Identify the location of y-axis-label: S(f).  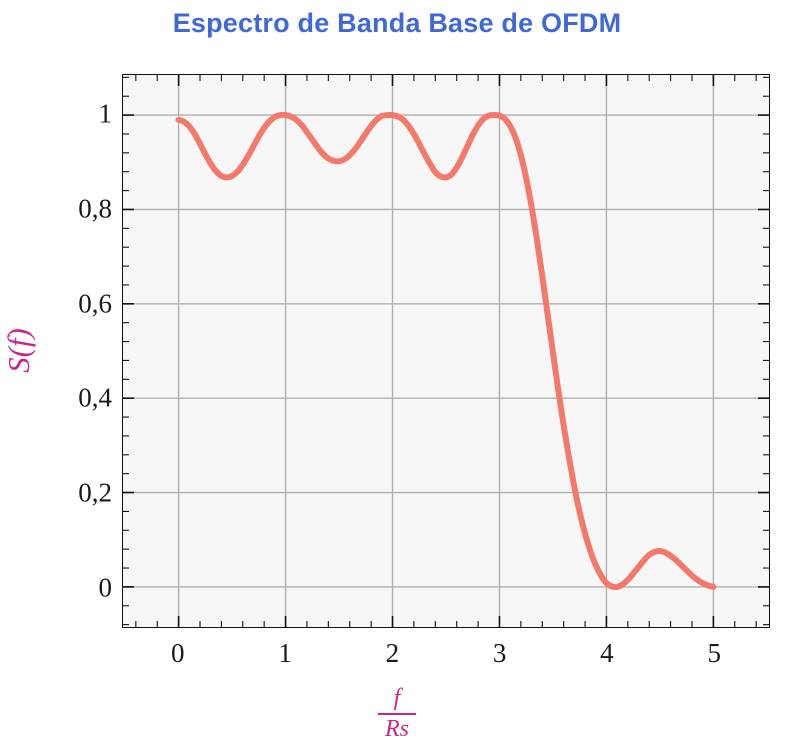
(29, 350).